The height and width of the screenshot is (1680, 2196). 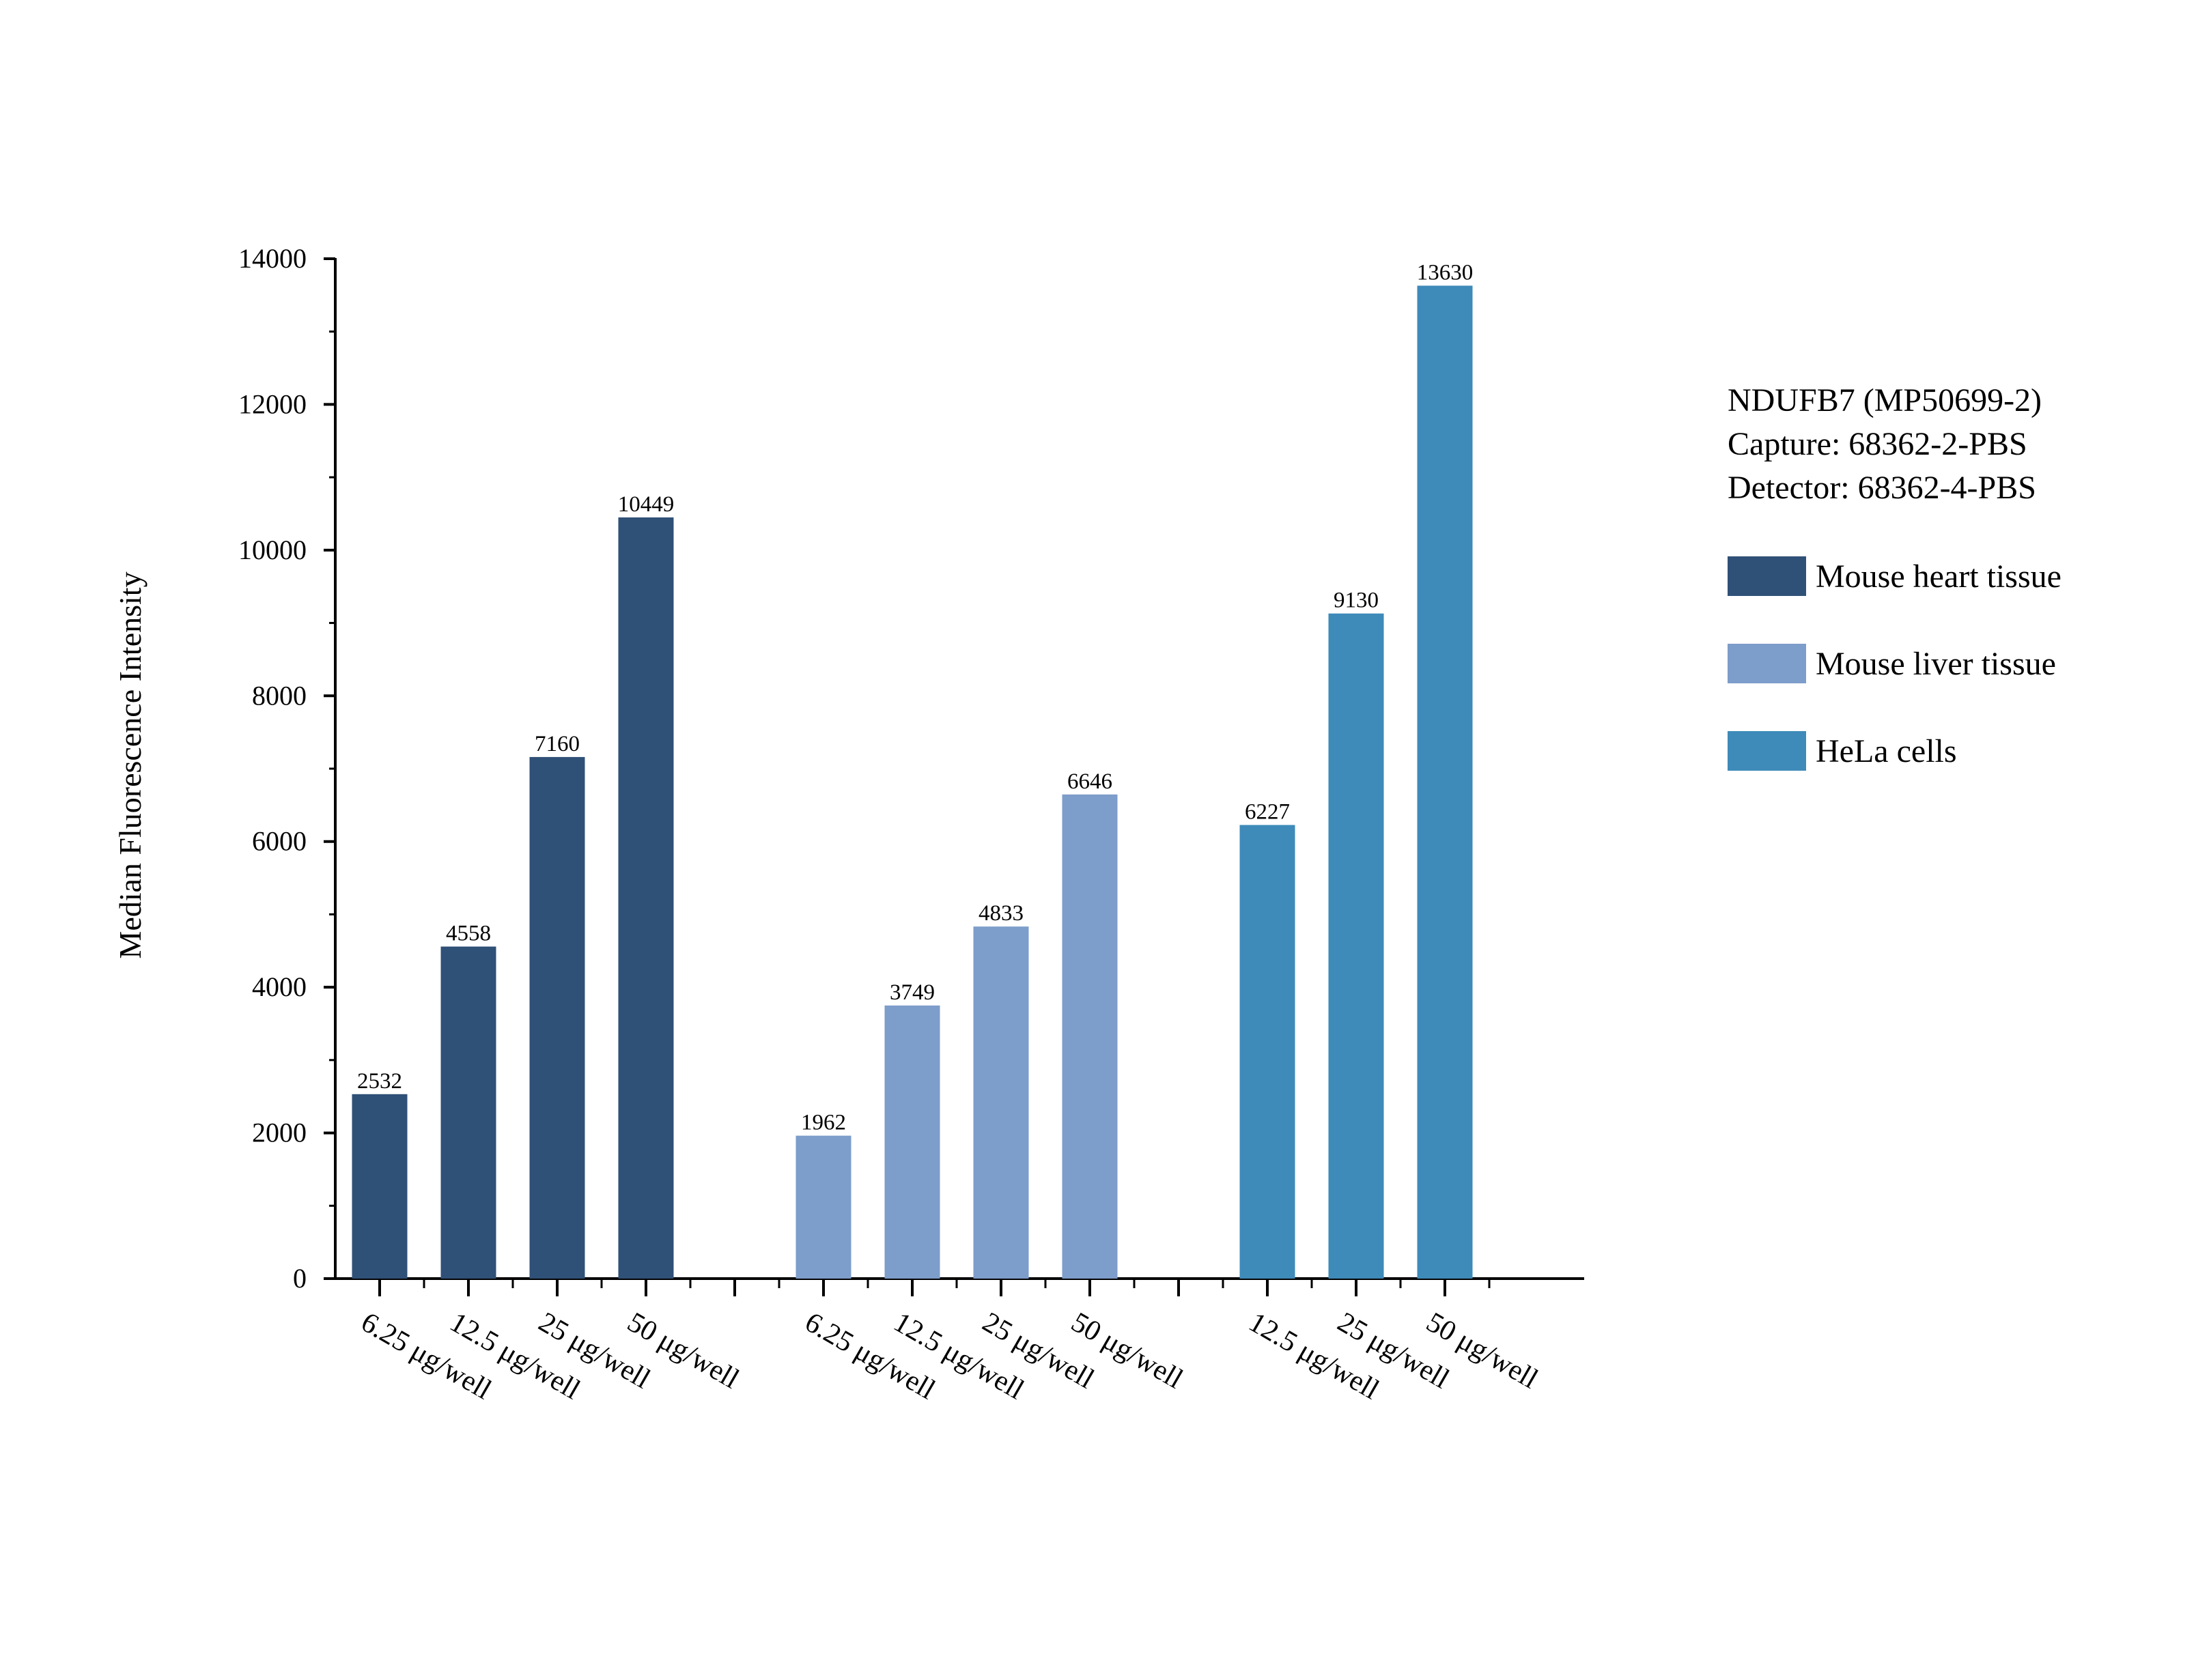 I want to click on bar-mouse-liver-tissue-50-g-well, so click(x=1090, y=1036).